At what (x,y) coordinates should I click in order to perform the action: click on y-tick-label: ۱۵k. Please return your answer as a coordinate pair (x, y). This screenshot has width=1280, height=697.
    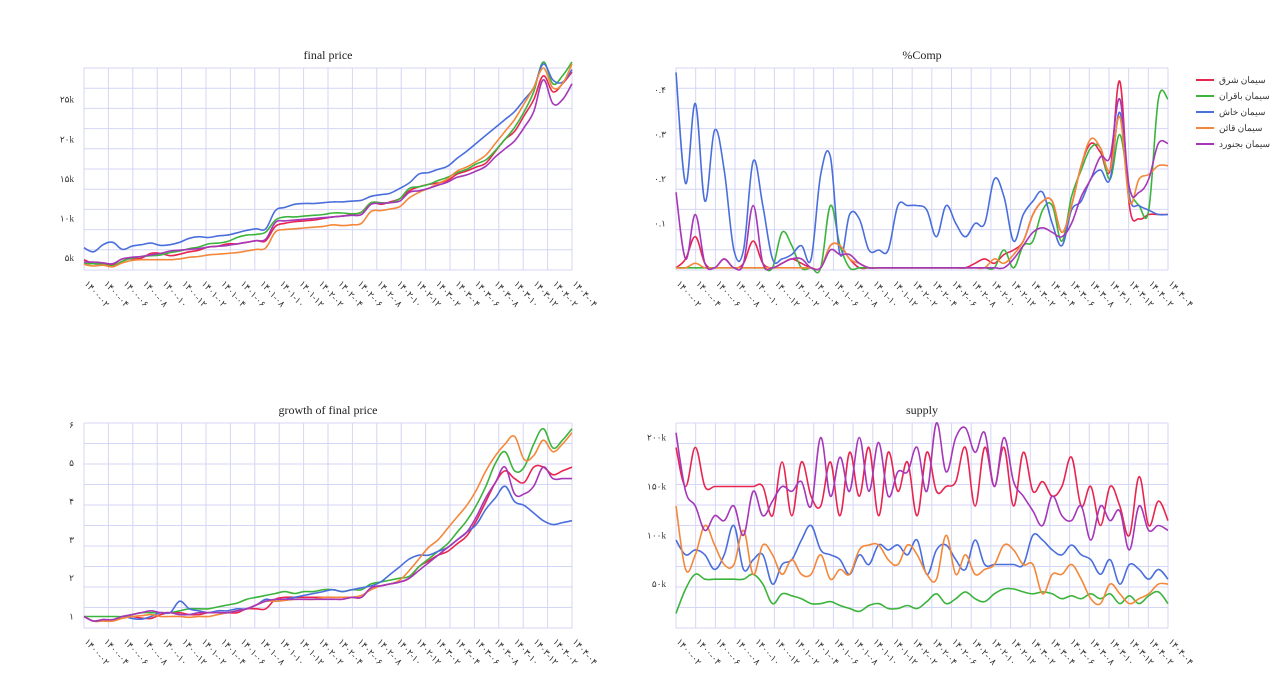
    Looking at the image, I should click on (67, 179).